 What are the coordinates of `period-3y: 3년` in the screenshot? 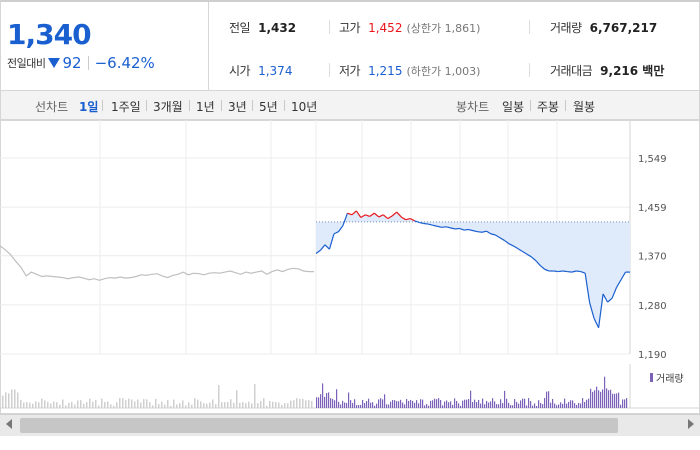 It's located at (237, 107).